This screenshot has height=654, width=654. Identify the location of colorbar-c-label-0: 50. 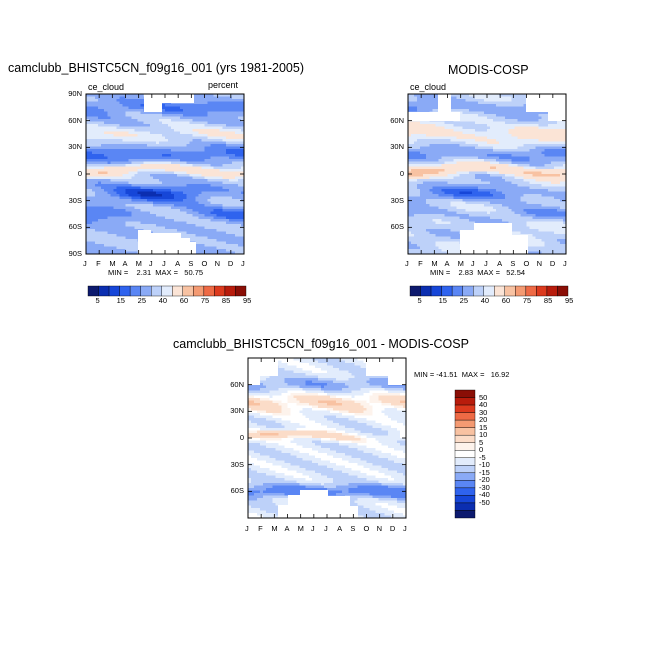
(483, 397).